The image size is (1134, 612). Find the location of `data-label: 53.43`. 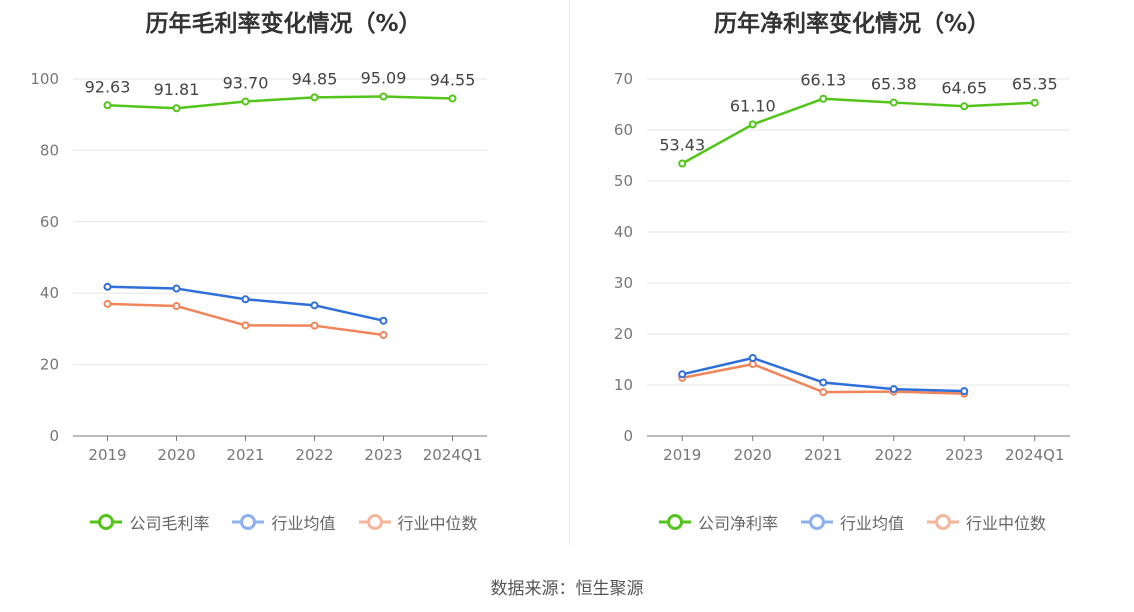

data-label: 53.43 is located at coordinates (682, 145).